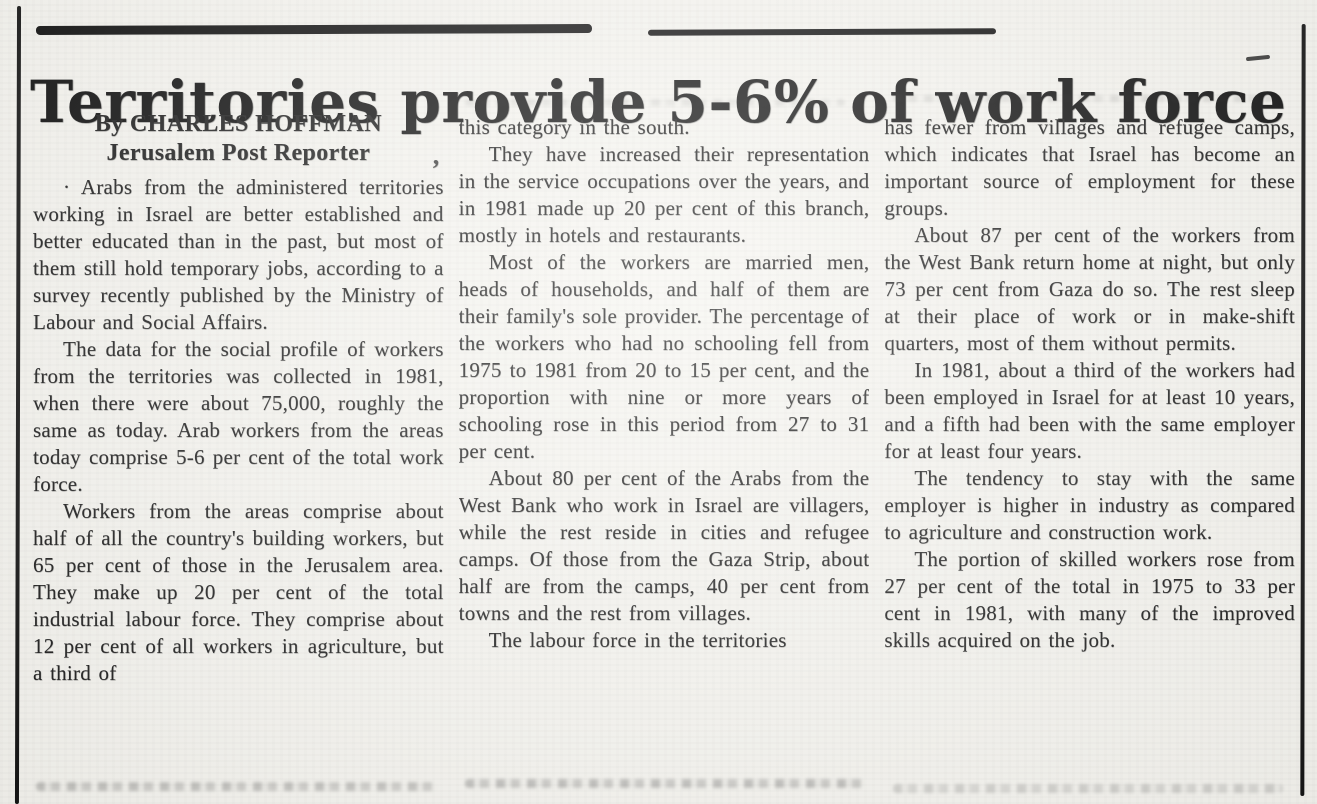 The height and width of the screenshot is (804, 1317). I want to click on scan-smudge-bottom-col2, so click(665, 783).